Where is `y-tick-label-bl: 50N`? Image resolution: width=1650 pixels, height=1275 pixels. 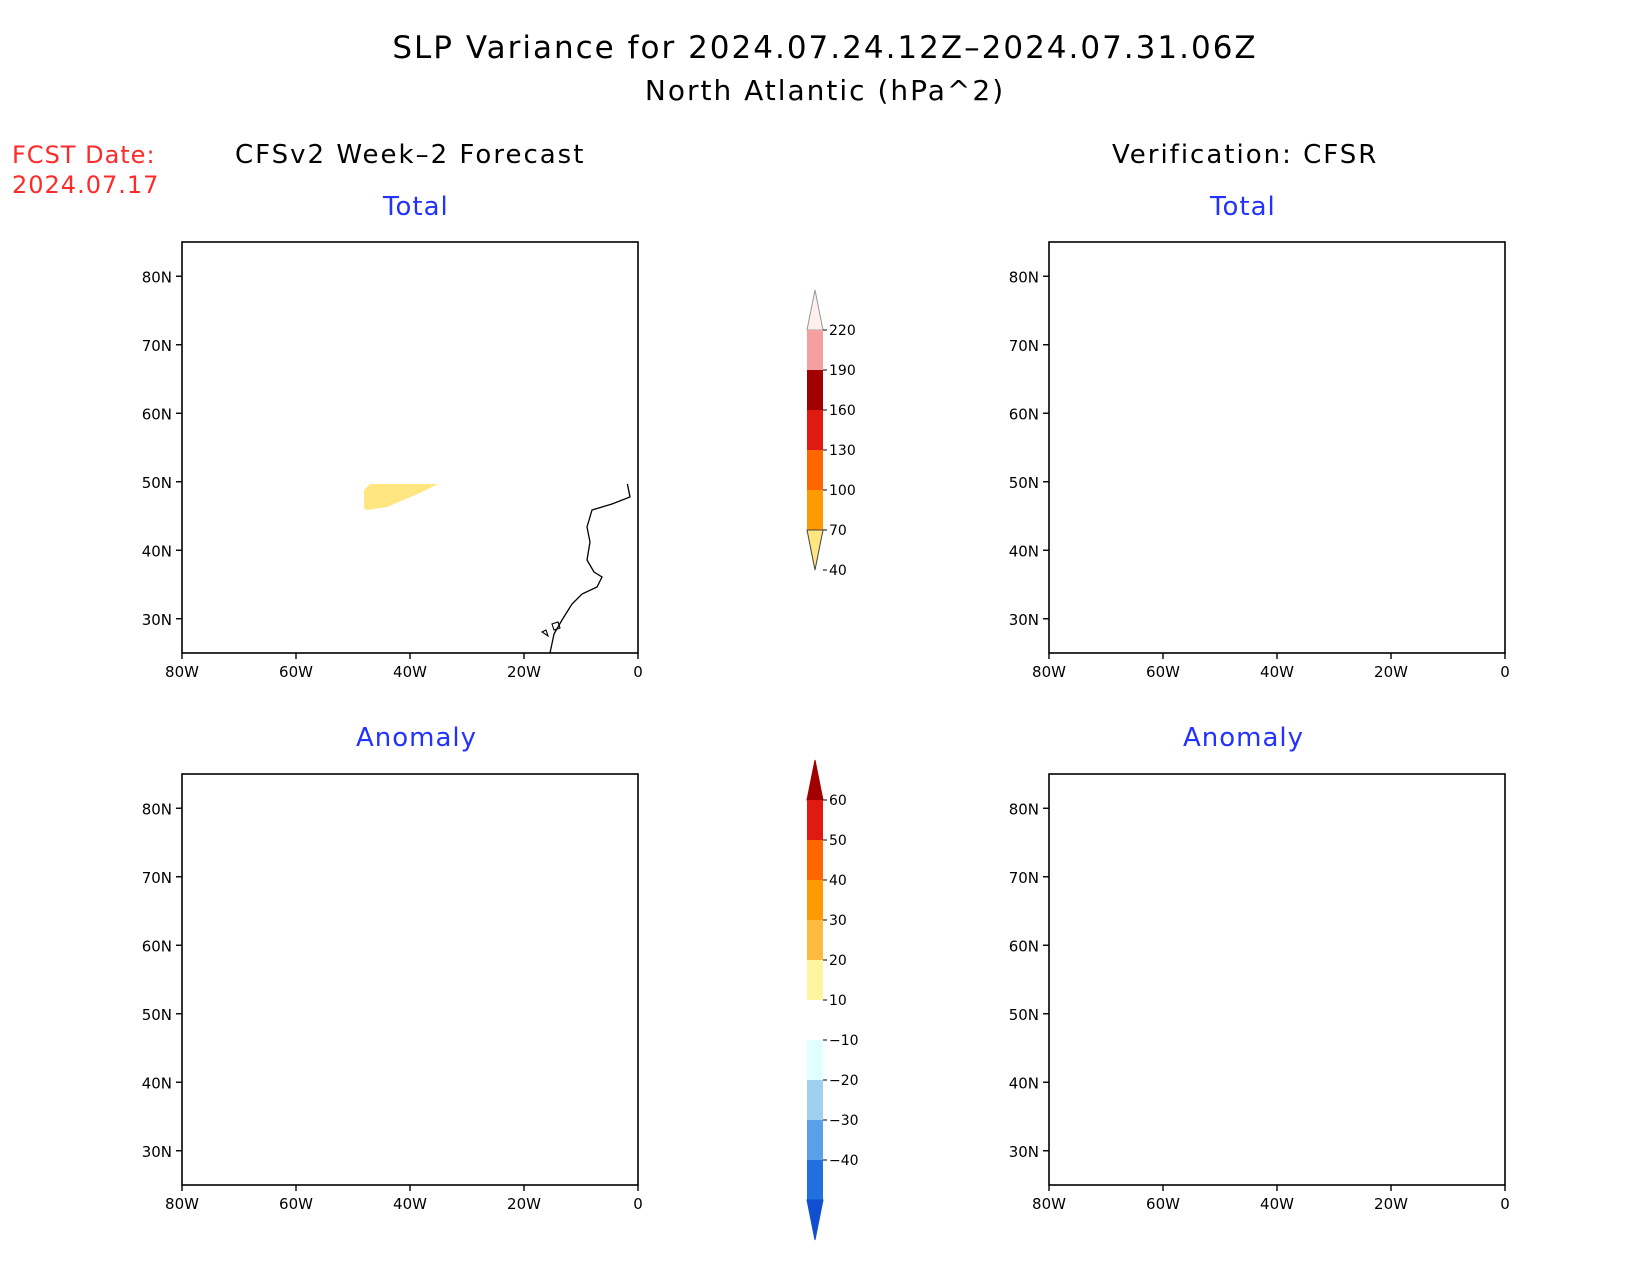 y-tick-label-bl: 50N is located at coordinates (157, 1015).